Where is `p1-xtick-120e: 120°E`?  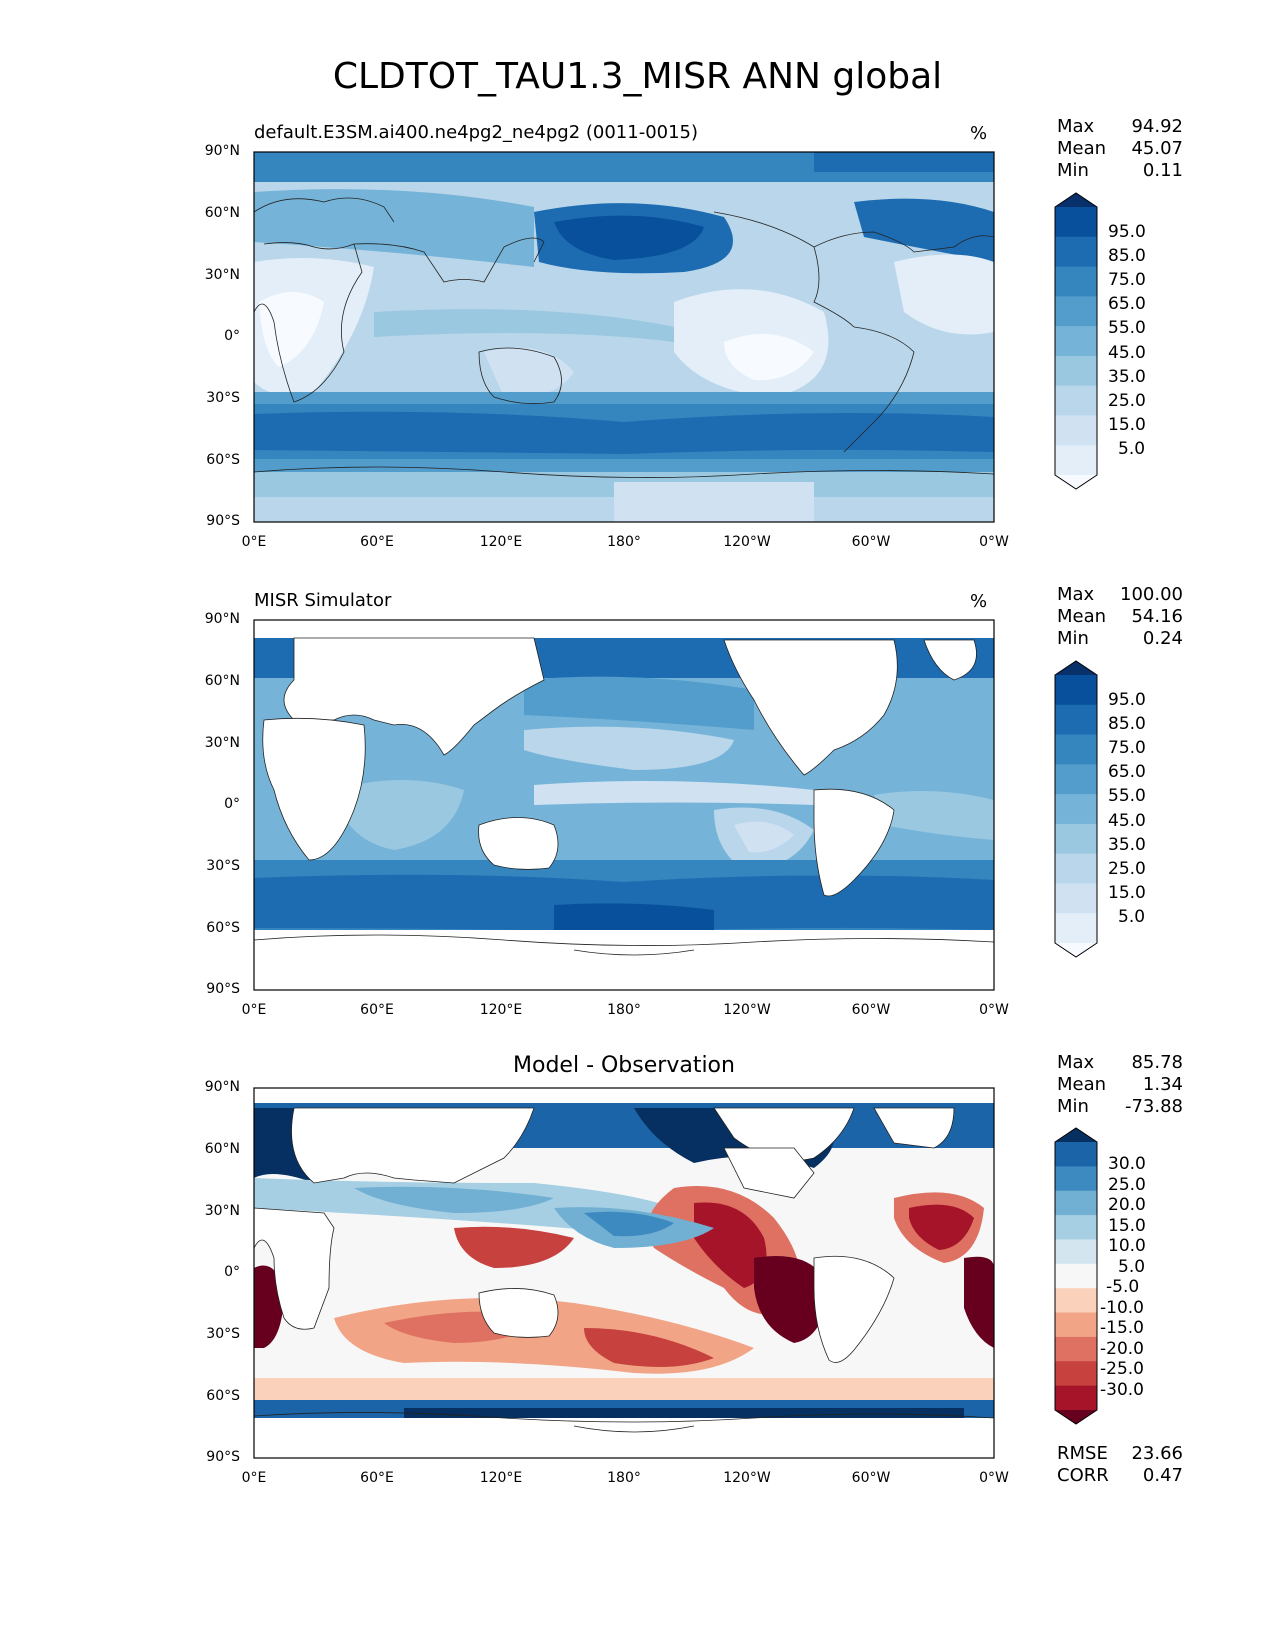 p1-xtick-120e: 120°E is located at coordinates (501, 542).